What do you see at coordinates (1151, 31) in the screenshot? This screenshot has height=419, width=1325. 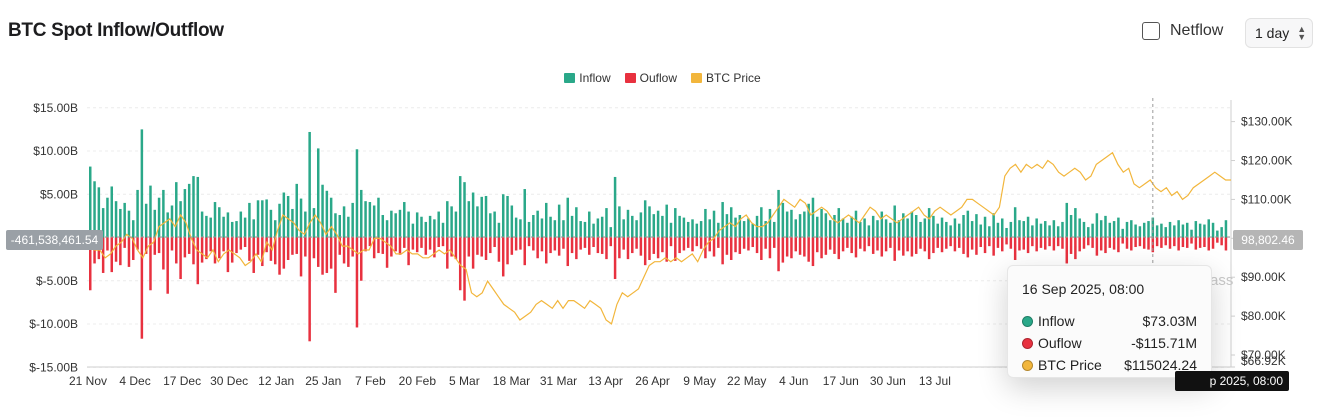 I see `netflow-checkbox` at bounding box center [1151, 31].